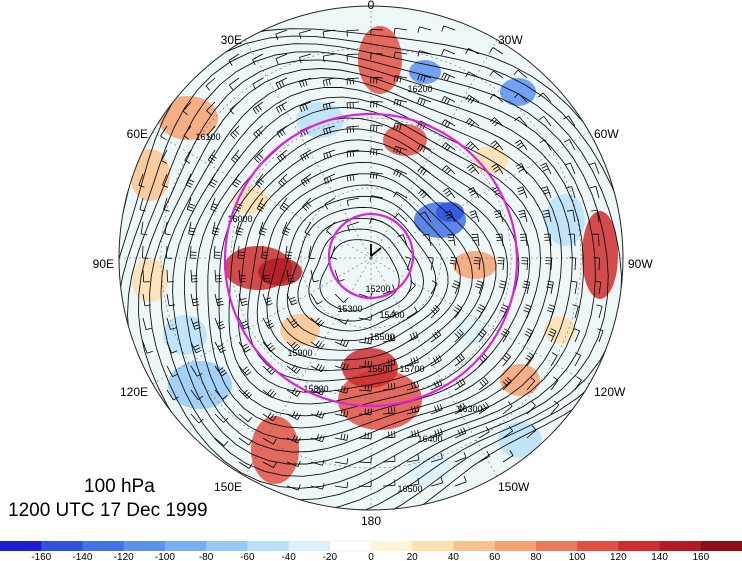  What do you see at coordinates (371, 556) in the screenshot?
I see `colorbar-tick-label: 0` at bounding box center [371, 556].